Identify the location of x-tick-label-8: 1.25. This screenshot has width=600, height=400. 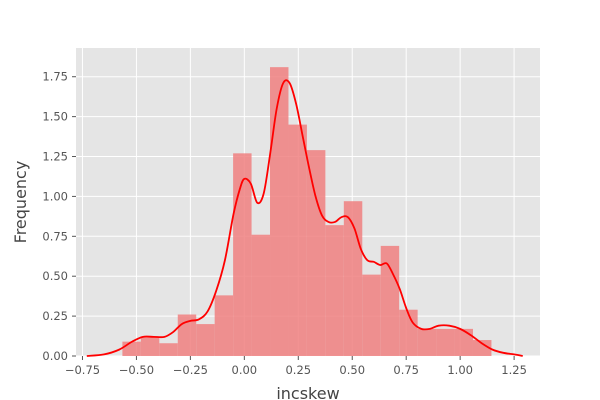
(514, 370).